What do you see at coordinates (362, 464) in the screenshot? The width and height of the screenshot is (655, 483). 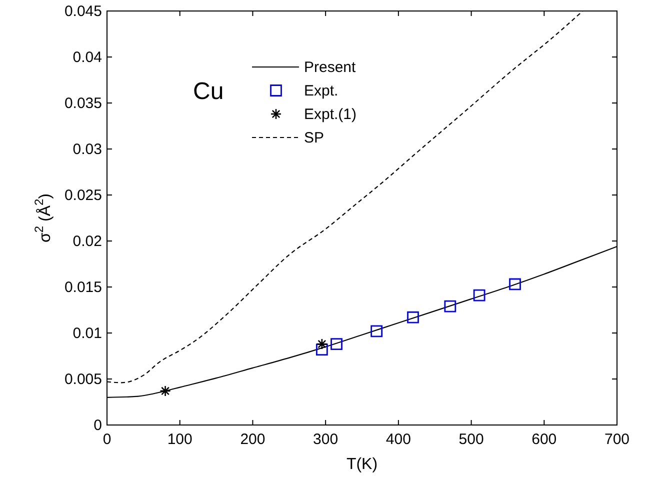 I see `x-axis-title: T(K)` at bounding box center [362, 464].